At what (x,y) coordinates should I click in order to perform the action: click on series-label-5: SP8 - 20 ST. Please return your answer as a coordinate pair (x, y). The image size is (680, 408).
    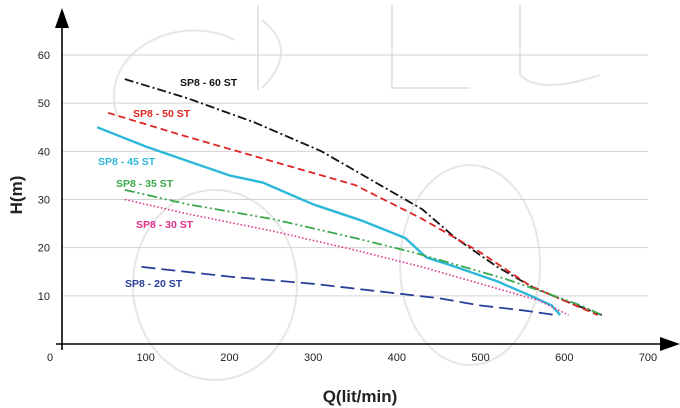
    Looking at the image, I should click on (154, 284).